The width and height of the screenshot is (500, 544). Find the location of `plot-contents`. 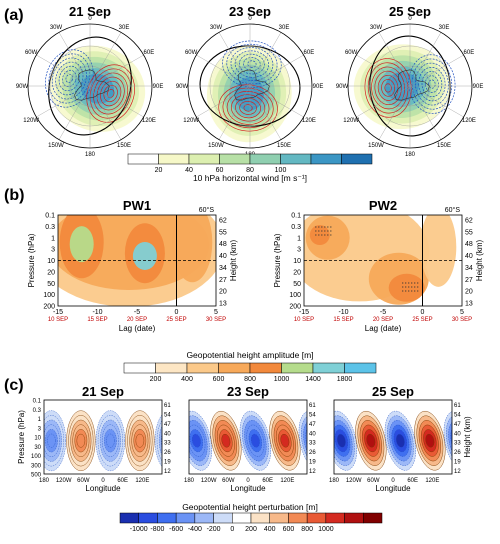

plot-contents is located at coordinates (103, 437).